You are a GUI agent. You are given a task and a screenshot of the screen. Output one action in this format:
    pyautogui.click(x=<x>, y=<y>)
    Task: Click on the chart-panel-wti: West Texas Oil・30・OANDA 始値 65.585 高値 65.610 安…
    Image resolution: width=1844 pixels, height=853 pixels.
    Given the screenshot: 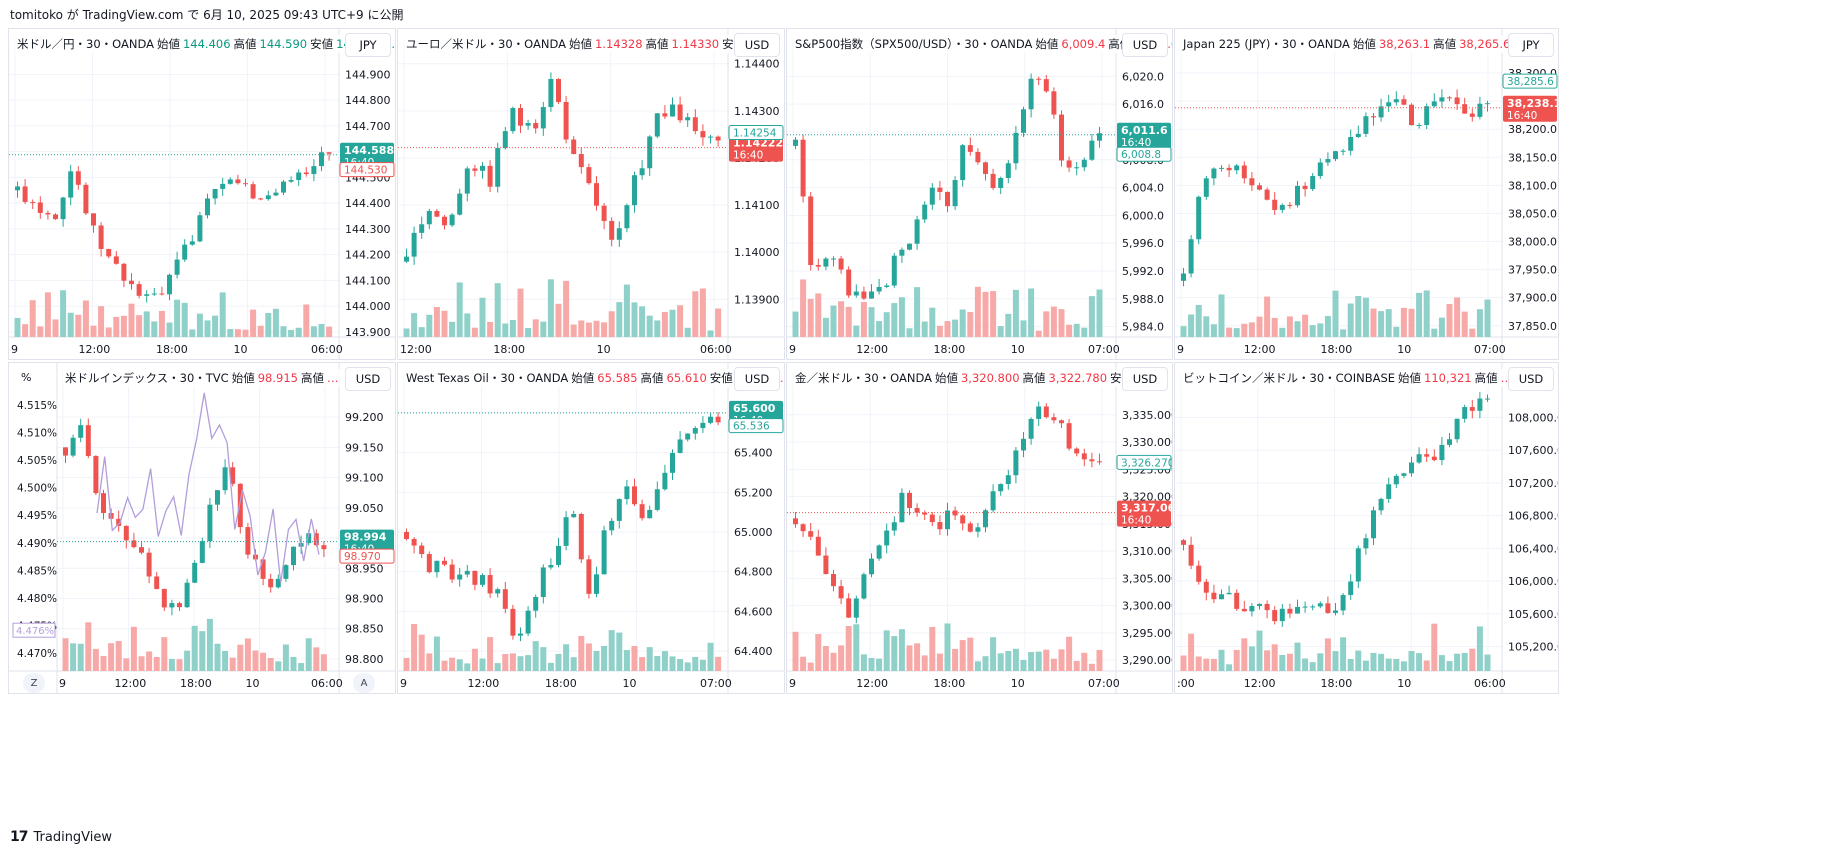 What is the action you would take?
    pyautogui.click(x=591, y=528)
    